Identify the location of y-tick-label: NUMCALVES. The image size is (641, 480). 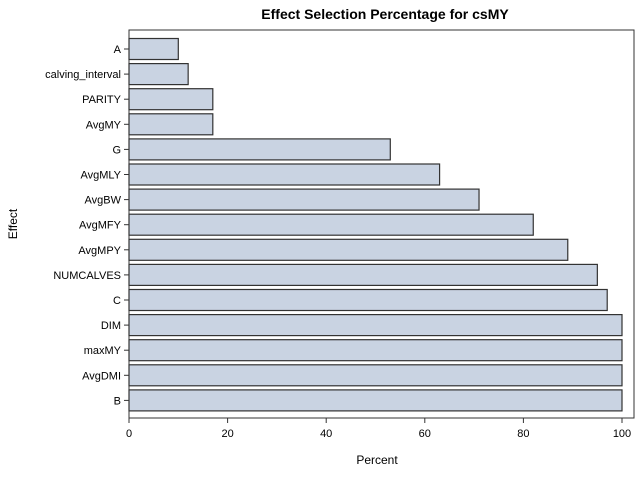
(87, 276).